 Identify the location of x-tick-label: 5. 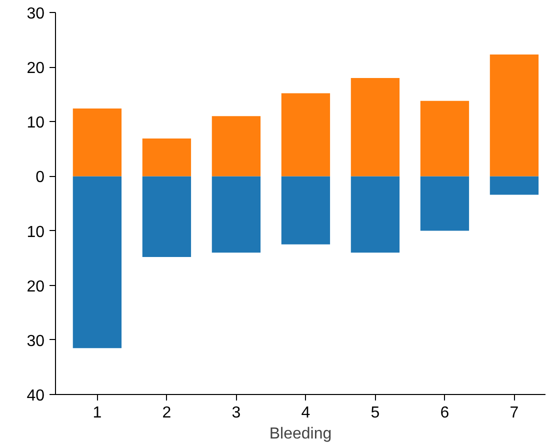
(375, 413).